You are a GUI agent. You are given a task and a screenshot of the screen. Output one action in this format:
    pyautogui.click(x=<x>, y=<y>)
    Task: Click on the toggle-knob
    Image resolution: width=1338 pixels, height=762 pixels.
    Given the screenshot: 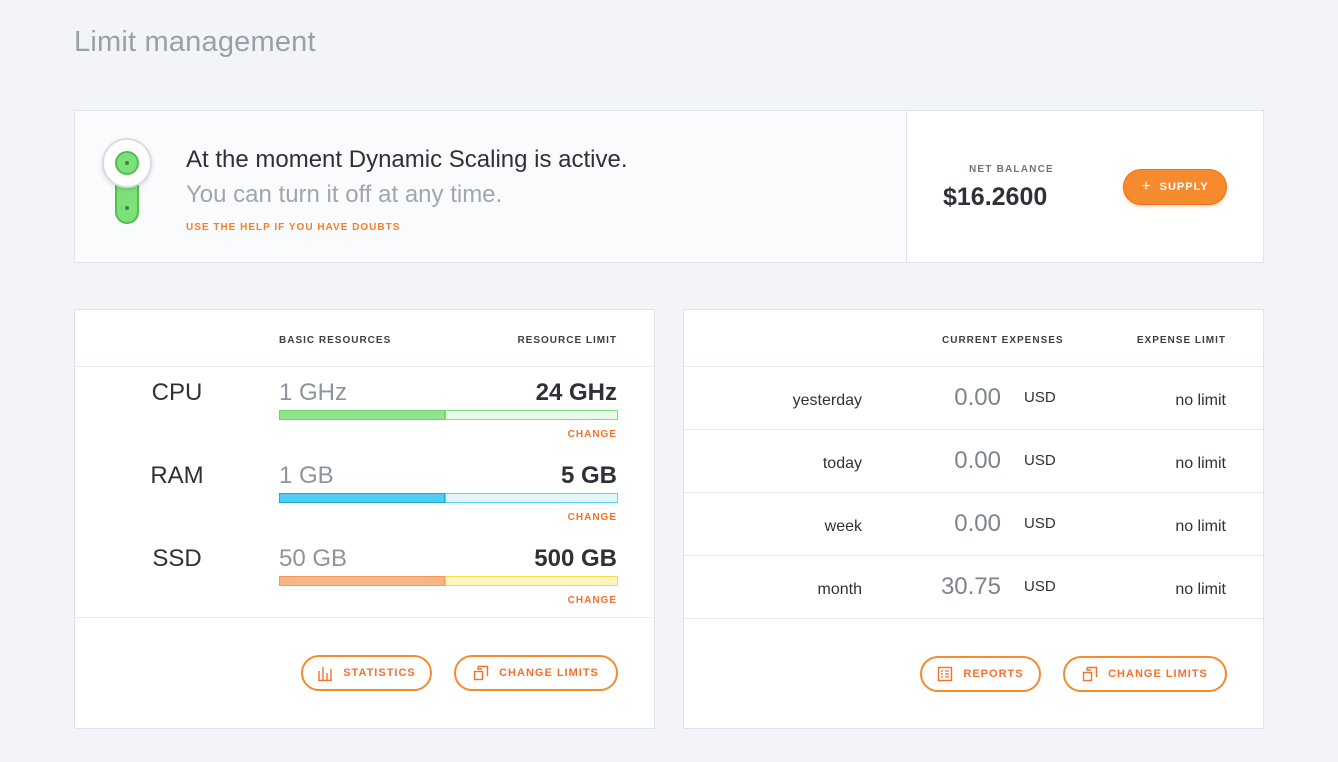 What is the action you would take?
    pyautogui.click(x=127, y=163)
    